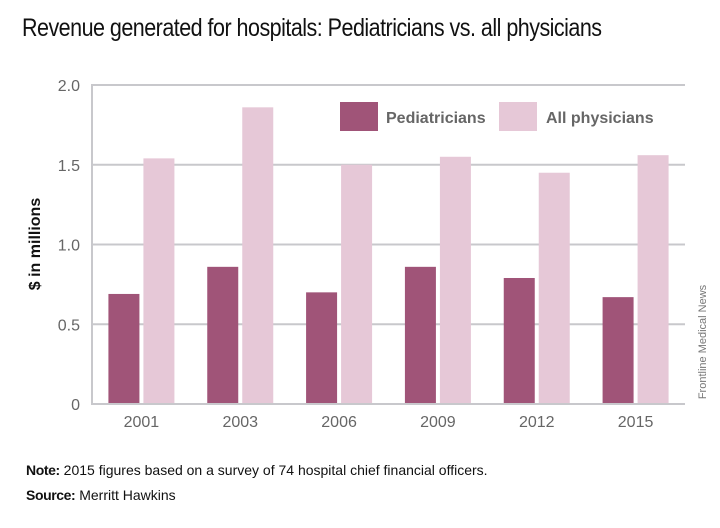 Image resolution: width=720 pixels, height=528 pixels. I want to click on x-axis-ticks: 2001 2003 2006 2009 2012 2015, so click(389, 422).